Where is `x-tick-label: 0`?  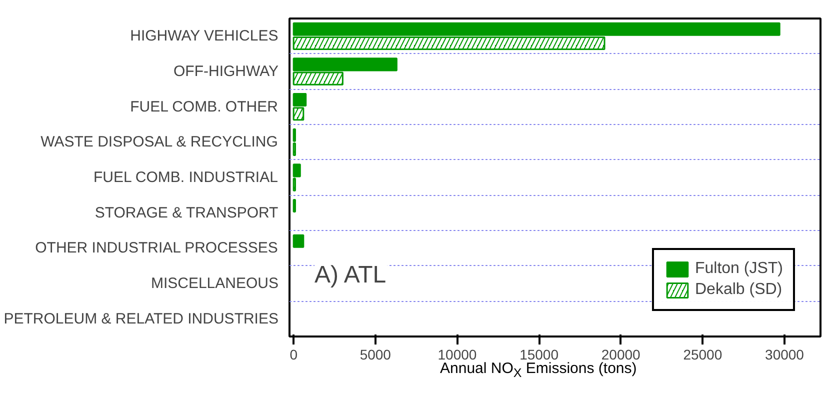
x-tick-label: 0 is located at coordinates (294, 354).